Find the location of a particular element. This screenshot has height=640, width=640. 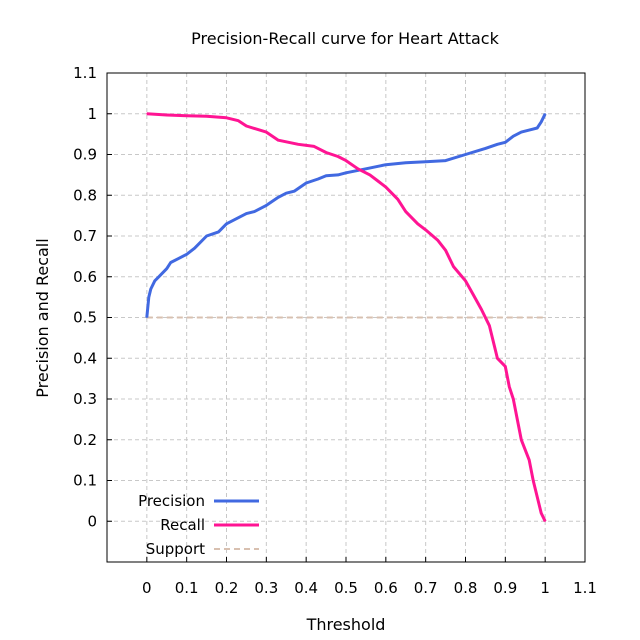

y-tick-label: 0.9 is located at coordinates (85, 155).